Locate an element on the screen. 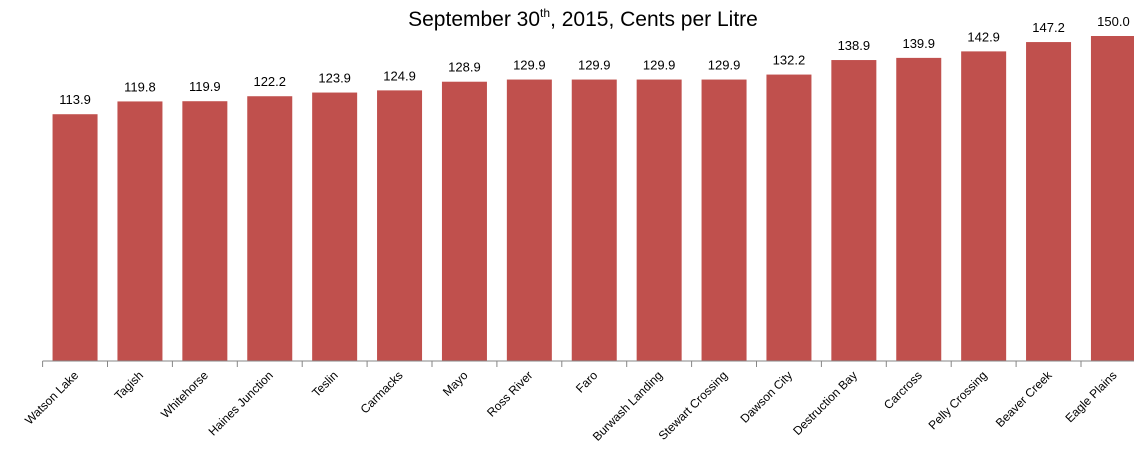  data-label: 128.9 is located at coordinates (464, 67).